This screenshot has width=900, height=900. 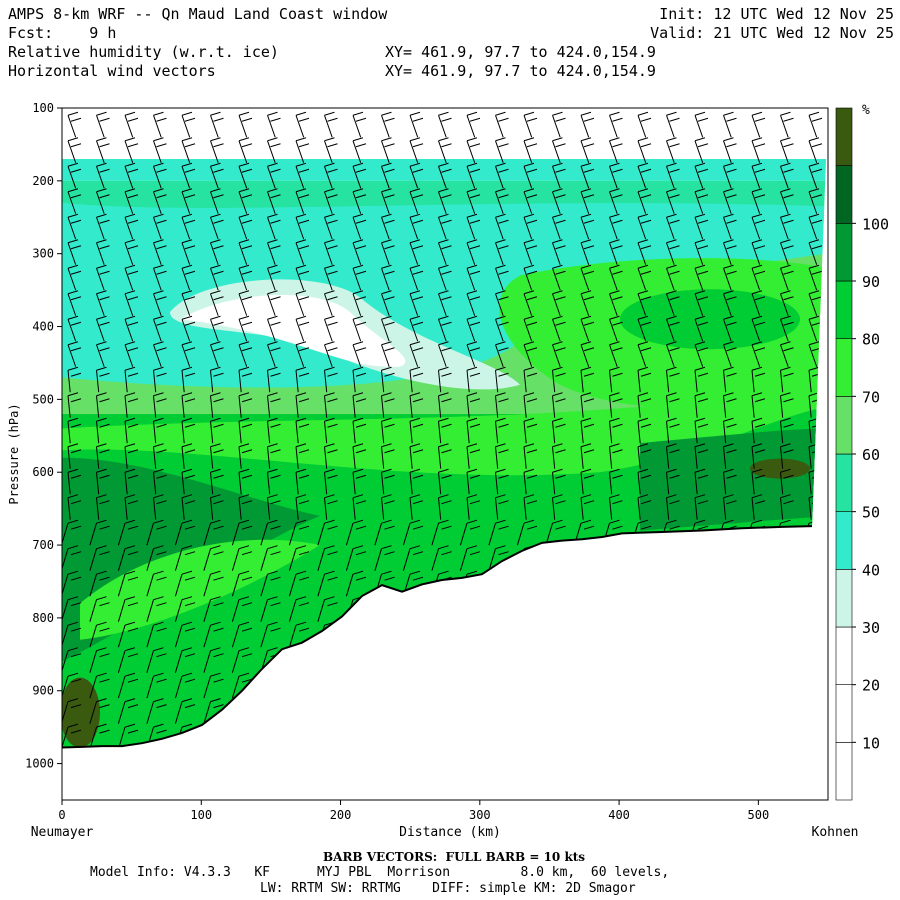 I want to click on y-tick-label: 200, so click(x=43, y=181).